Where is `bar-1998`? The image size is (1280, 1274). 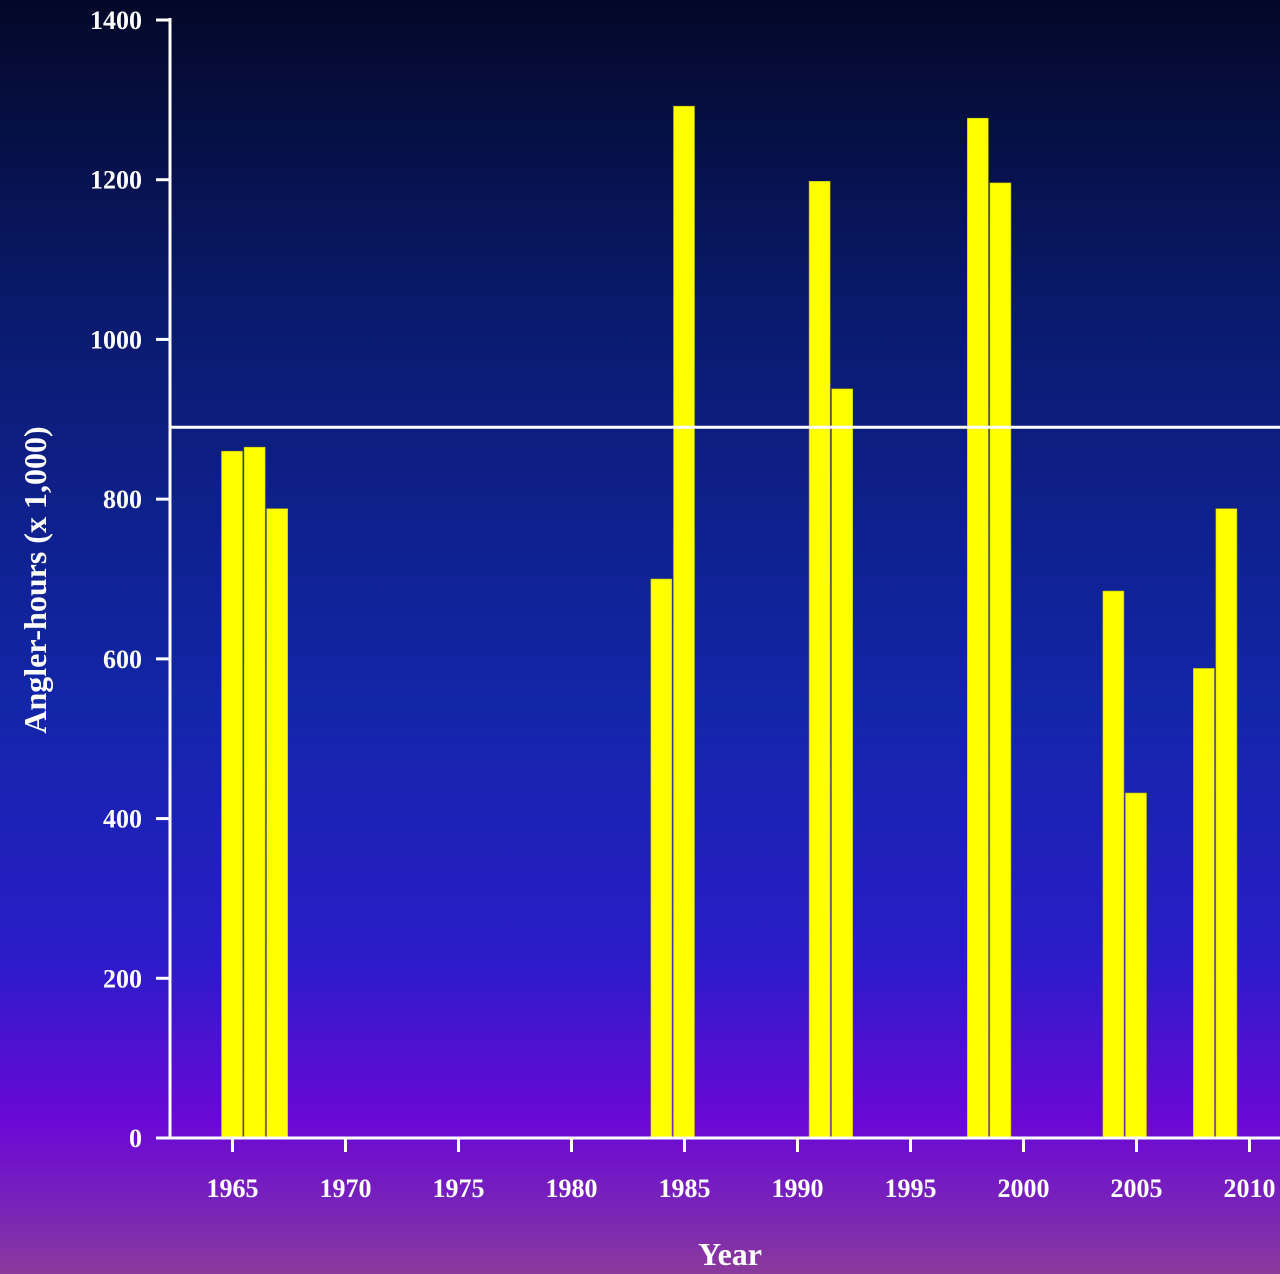
bar-1998 is located at coordinates (977, 628).